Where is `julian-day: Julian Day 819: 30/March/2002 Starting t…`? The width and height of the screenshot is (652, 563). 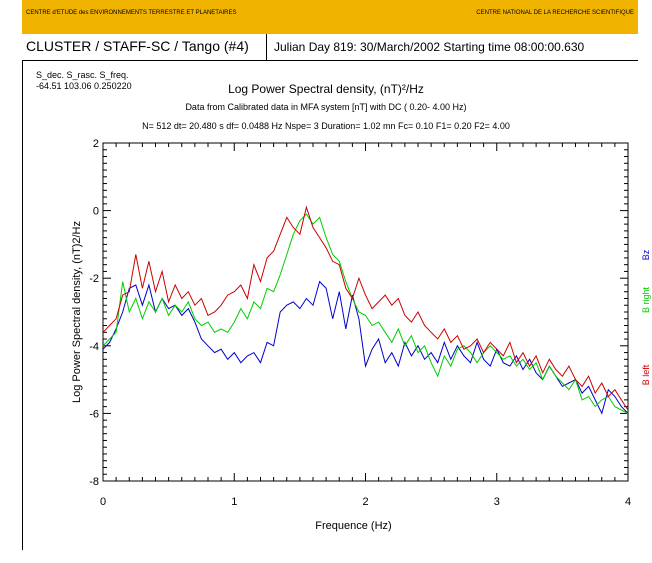 julian-day: Julian Day 819: 30/March/2002 Starting t… is located at coordinates (429, 47).